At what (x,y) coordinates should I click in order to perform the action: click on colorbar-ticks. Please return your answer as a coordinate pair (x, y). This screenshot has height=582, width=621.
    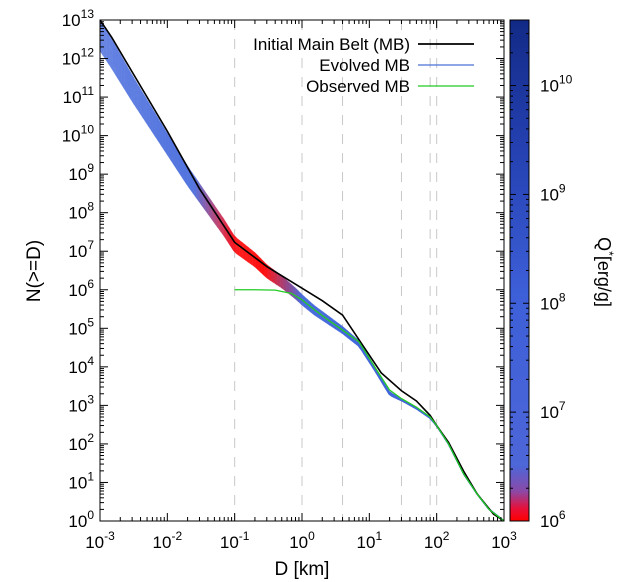
    Looking at the image, I should click on (519, 270).